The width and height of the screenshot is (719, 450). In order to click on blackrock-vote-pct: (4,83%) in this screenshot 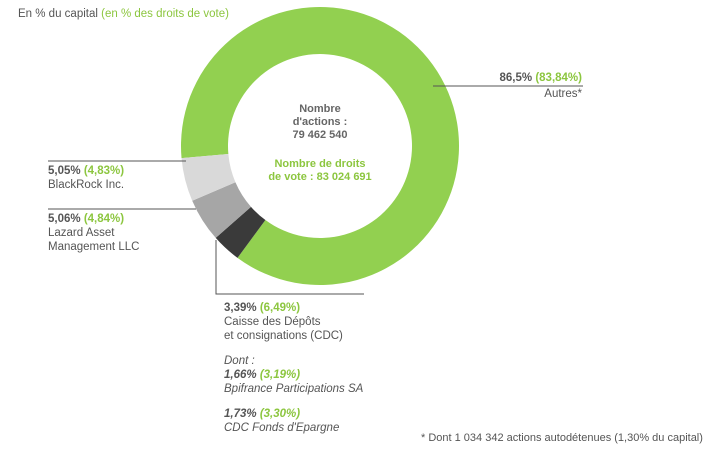, I will do `click(104, 171)`.